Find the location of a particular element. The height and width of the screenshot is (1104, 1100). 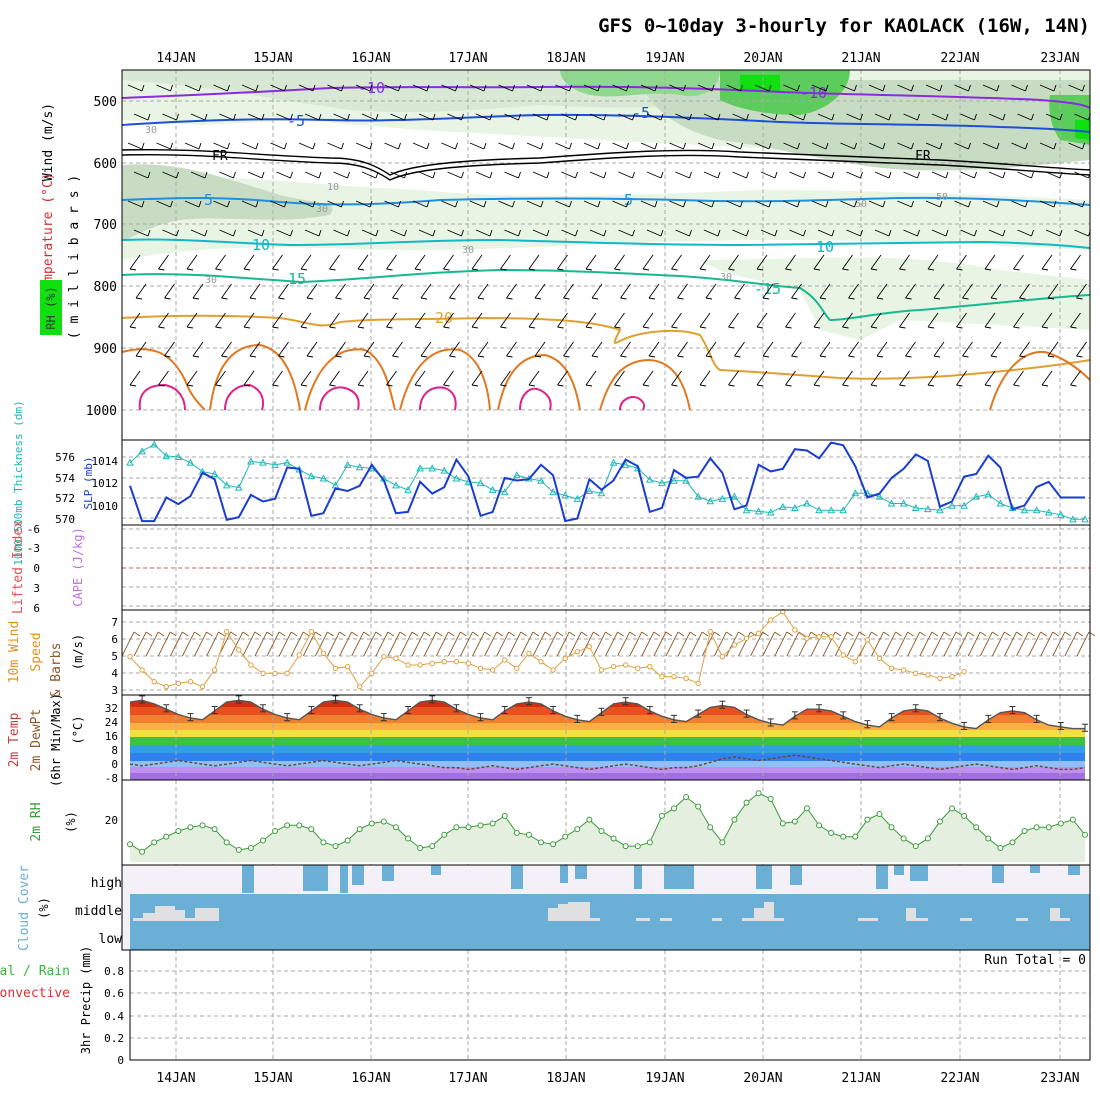

ylabel-thickness: 1000-500mb Thickness (dm) is located at coordinates (18, 483).